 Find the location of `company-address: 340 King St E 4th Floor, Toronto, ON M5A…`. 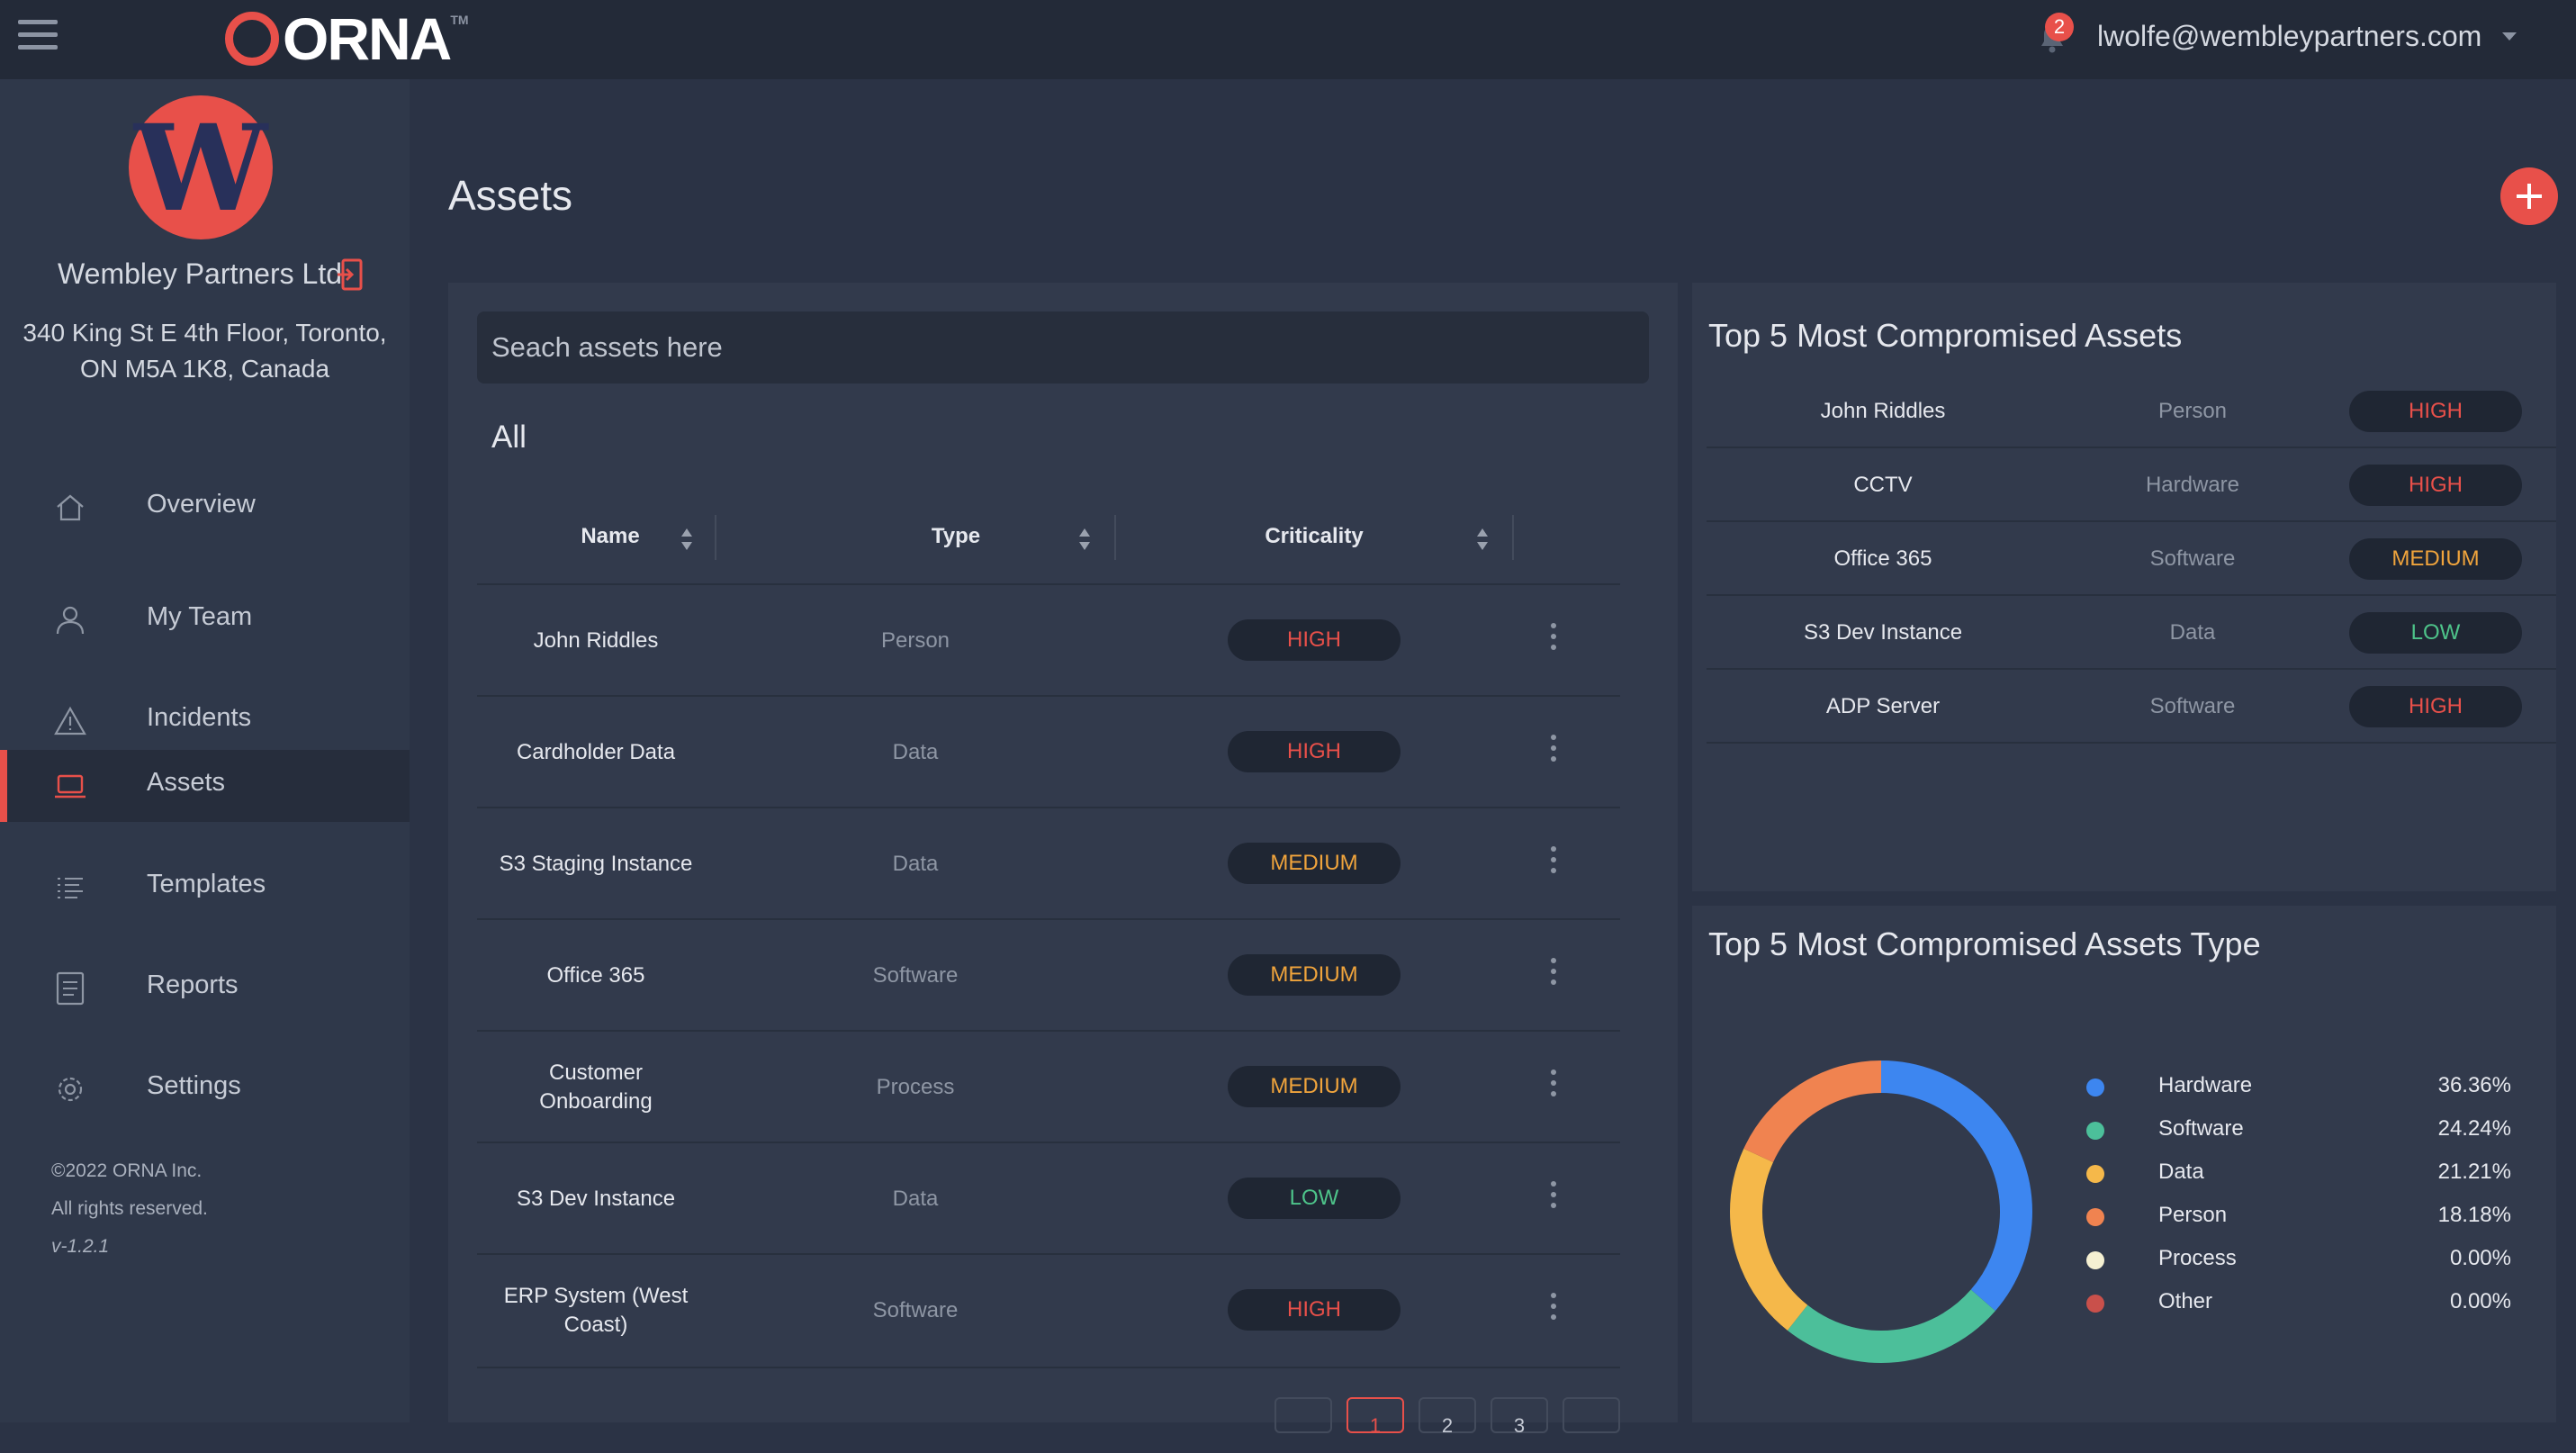

company-address: 340 King St E 4th Floor, Toronto, ON M5A… is located at coordinates (205, 351).